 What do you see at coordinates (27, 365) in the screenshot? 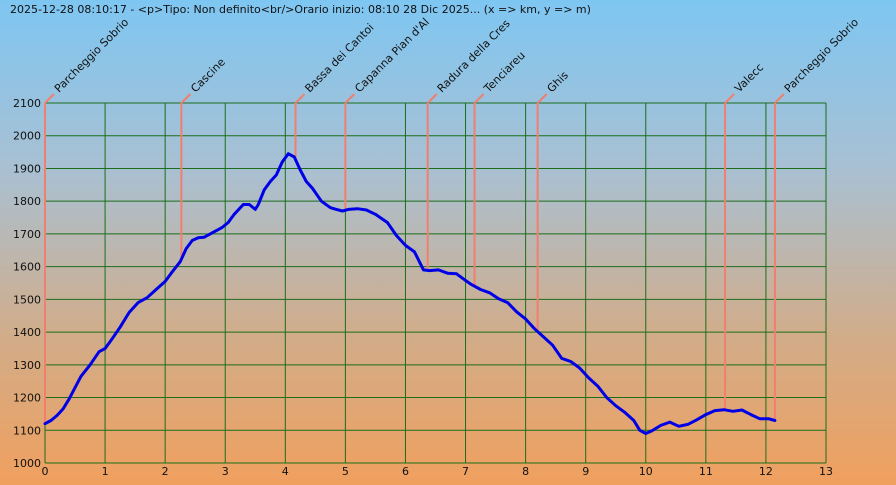
I see `y-tick-label: 1300` at bounding box center [27, 365].